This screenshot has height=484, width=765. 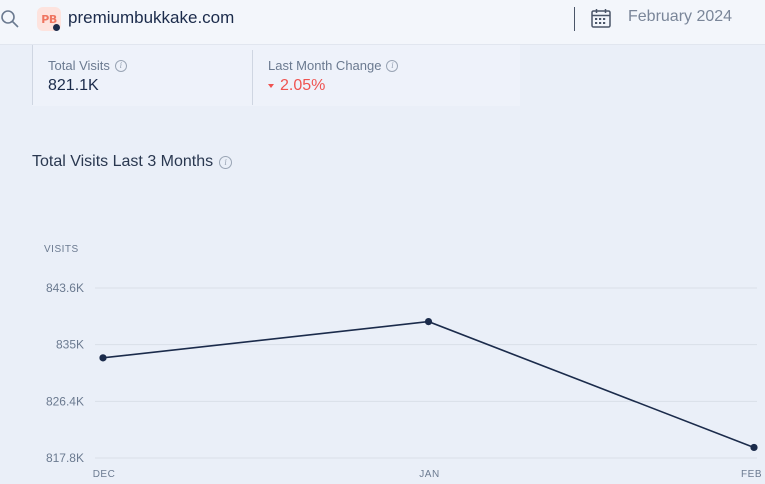 I want to click on chart-title-row: Total Visits Last 3 Months i, so click(x=132, y=162).